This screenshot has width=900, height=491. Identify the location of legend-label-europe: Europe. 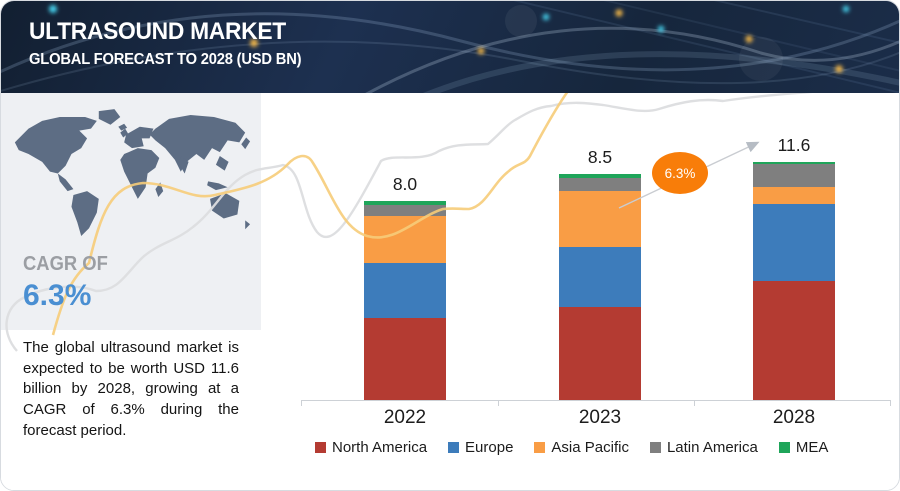
(489, 447).